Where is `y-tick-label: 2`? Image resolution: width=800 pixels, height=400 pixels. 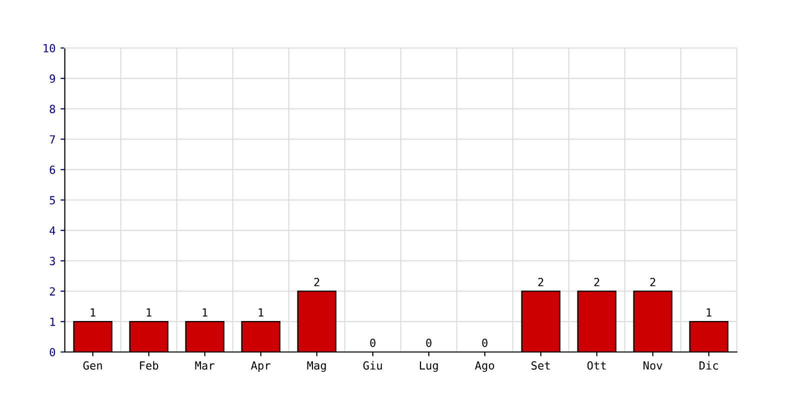 y-tick-label: 2 is located at coordinates (52, 291).